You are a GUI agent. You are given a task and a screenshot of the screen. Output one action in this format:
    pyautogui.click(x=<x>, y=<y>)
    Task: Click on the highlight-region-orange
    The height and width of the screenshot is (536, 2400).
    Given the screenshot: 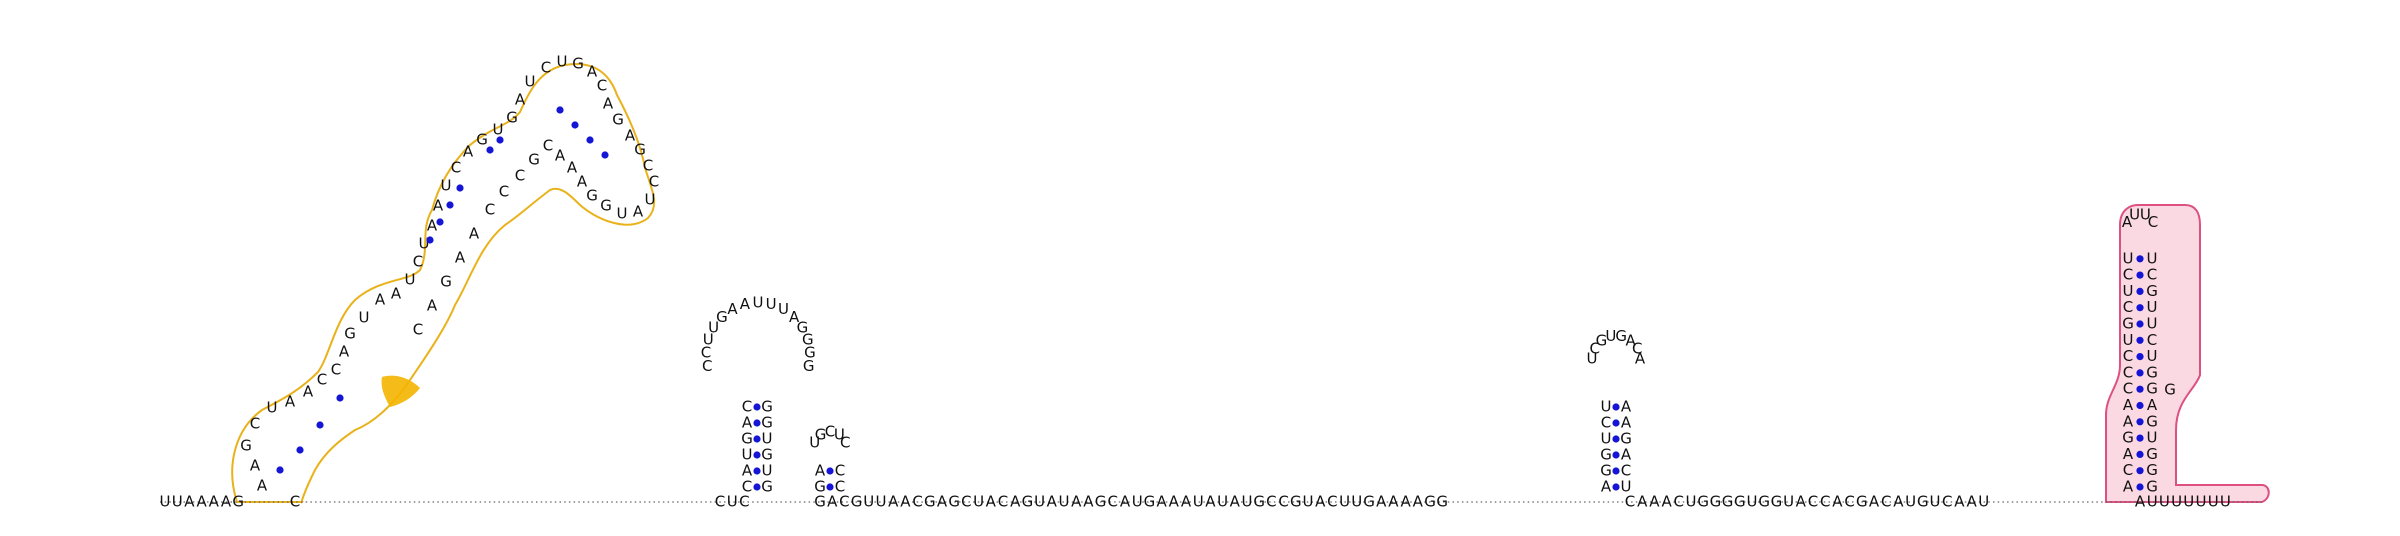 What is the action you would take?
    pyautogui.click(x=443, y=283)
    